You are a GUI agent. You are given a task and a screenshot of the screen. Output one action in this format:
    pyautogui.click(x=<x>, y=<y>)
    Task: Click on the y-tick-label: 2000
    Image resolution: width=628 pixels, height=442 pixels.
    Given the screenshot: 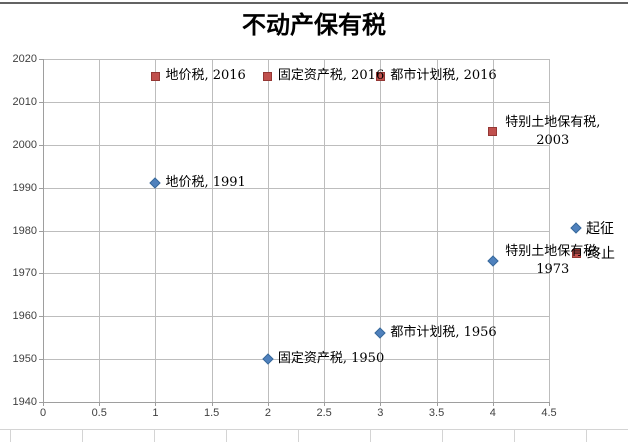 What is the action you would take?
    pyautogui.click(x=24, y=144)
    